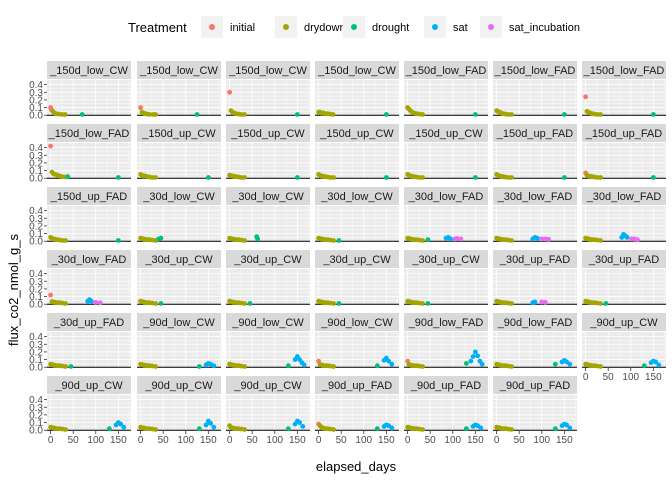 This screenshot has width=672, height=480. What do you see at coordinates (435, 27) in the screenshot?
I see `legend-key-dot` at bounding box center [435, 27].